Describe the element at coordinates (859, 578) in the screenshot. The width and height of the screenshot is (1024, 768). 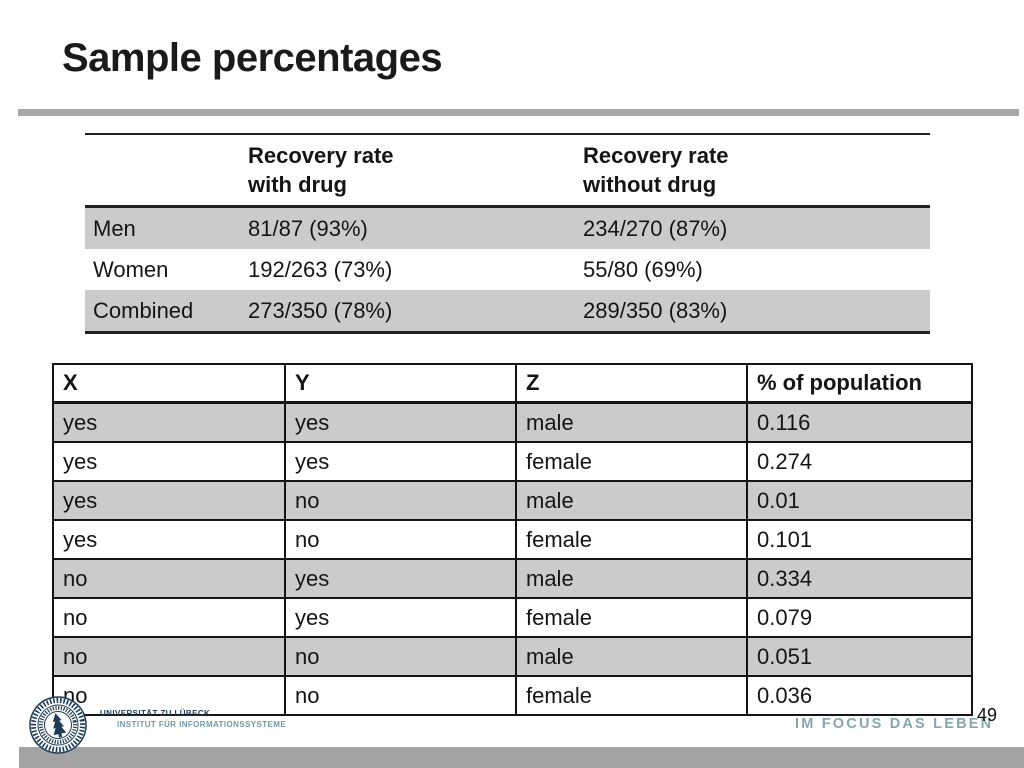
I see `cell-percent: 0.334` at that location.